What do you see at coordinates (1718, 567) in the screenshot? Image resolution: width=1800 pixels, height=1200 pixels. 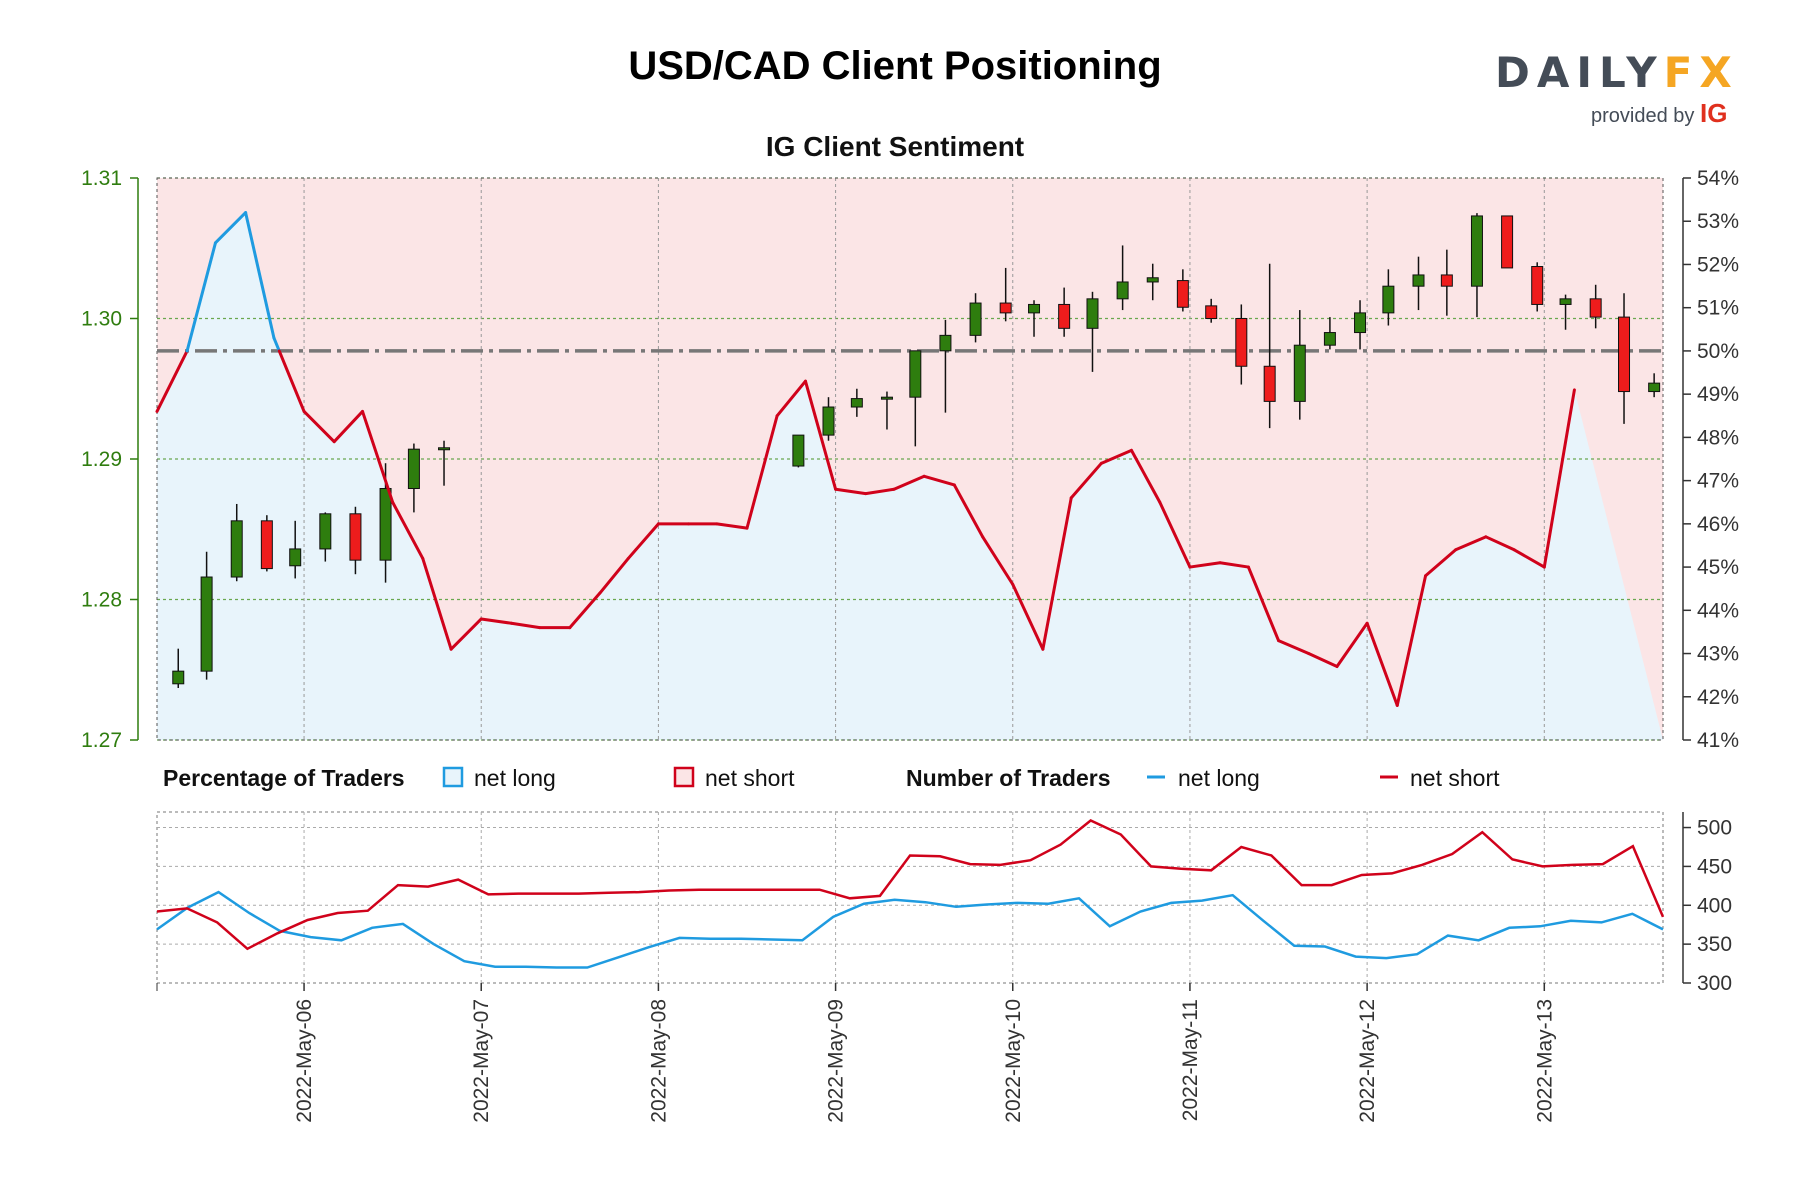 I see `pct-tick-label: 45%` at bounding box center [1718, 567].